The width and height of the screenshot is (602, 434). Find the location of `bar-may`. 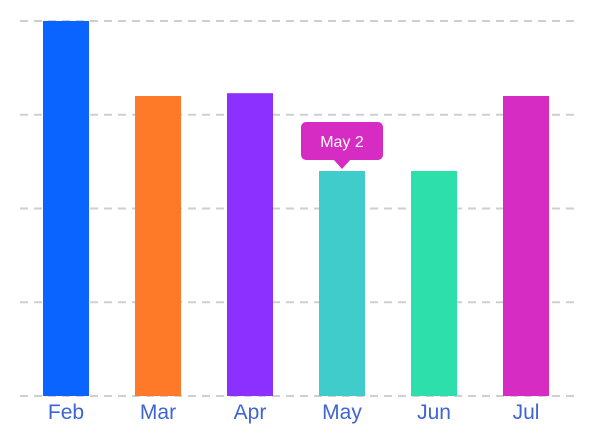

bar-may is located at coordinates (342, 283).